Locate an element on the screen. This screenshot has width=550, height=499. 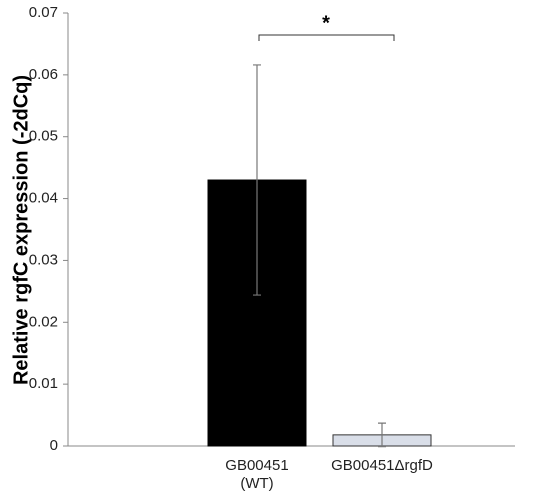
y-tick-label: 0.06 is located at coordinates (43, 74).